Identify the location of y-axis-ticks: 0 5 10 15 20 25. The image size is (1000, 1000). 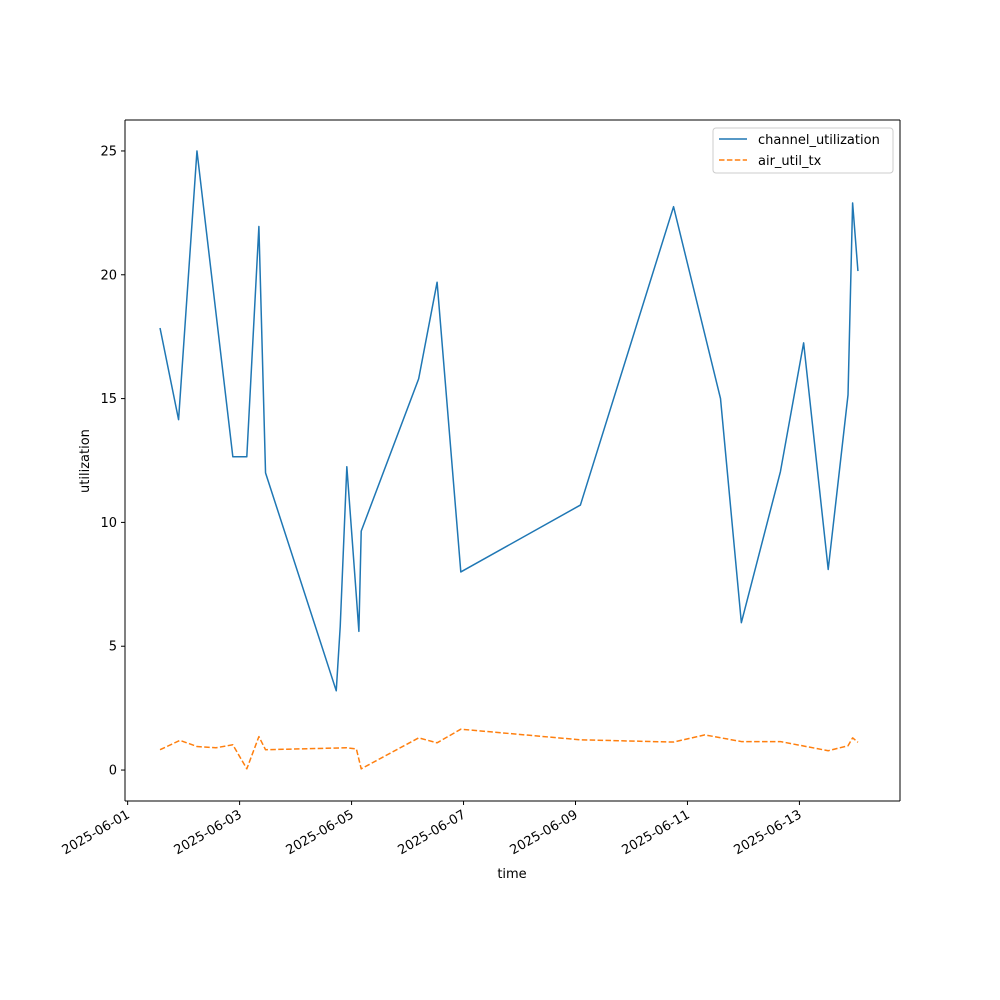
(112, 461).